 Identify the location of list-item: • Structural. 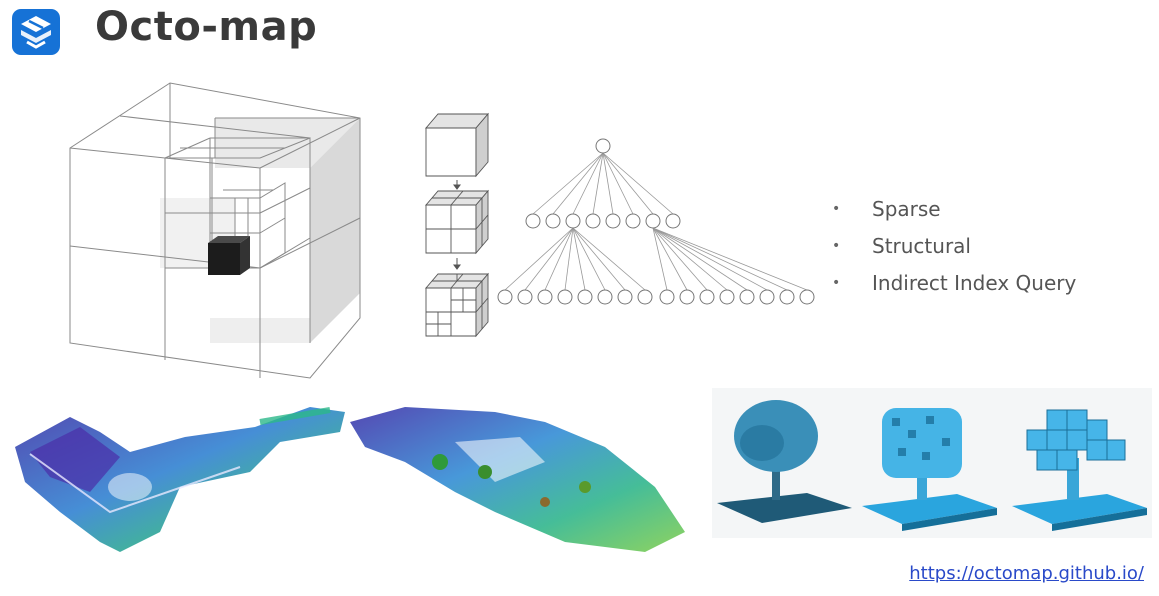
(954, 245).